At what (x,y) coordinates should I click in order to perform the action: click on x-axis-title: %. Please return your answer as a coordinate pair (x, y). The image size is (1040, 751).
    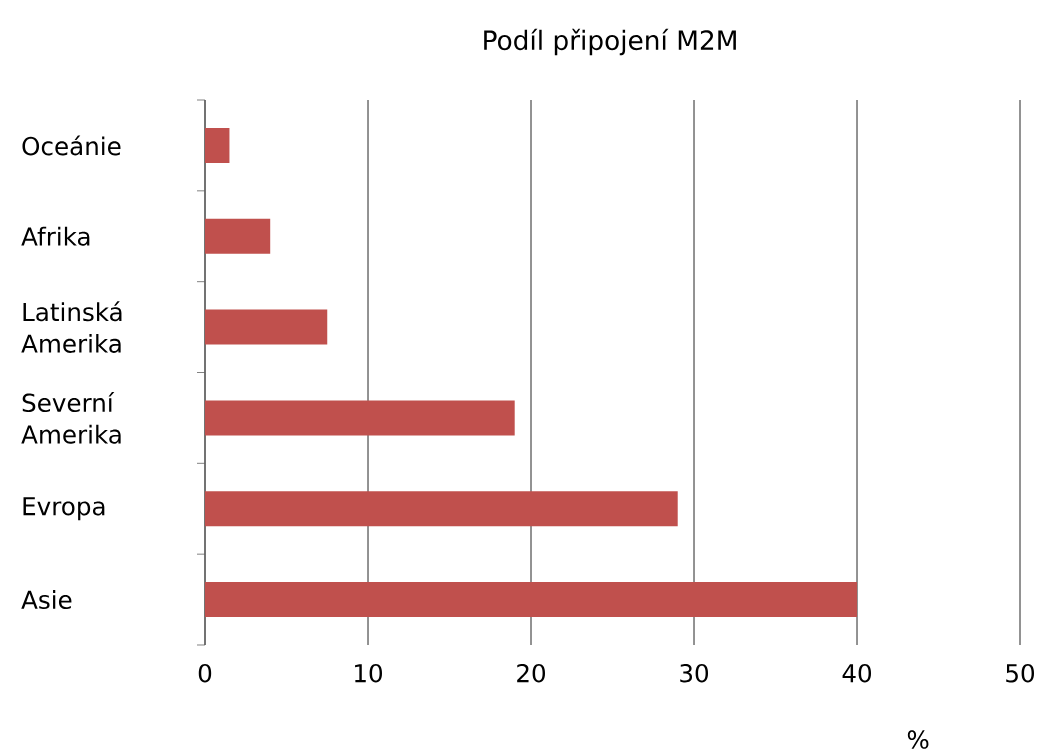
    Looking at the image, I should click on (918, 739).